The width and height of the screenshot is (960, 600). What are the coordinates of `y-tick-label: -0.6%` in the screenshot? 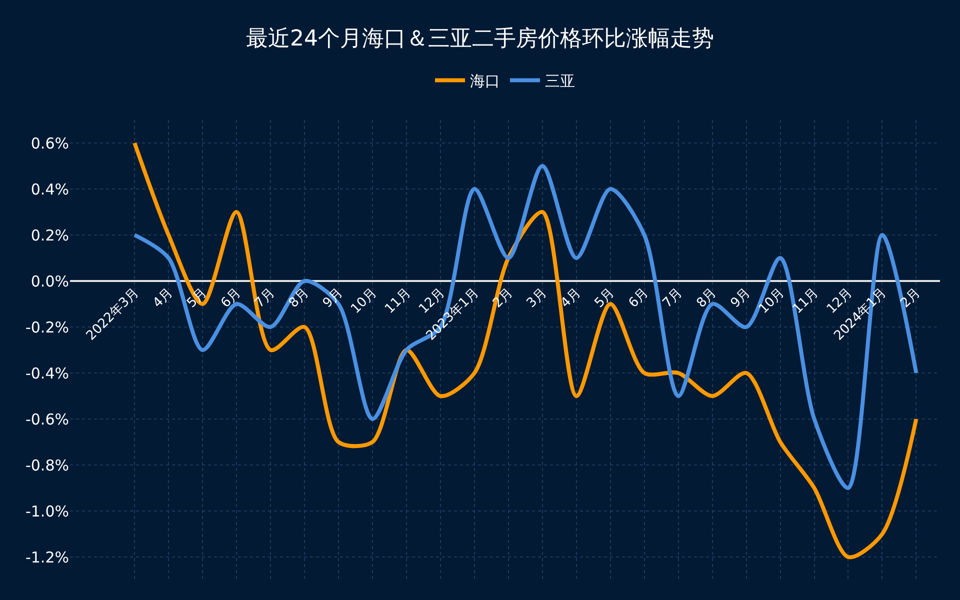 It's located at (47, 419).